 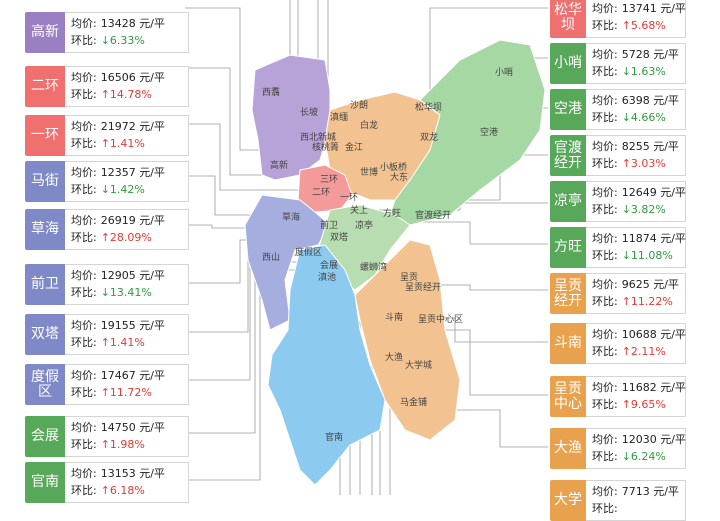 What do you see at coordinates (568, 396) in the screenshot?
I see `district-name-tag: 呈贡 中心` at bounding box center [568, 396].